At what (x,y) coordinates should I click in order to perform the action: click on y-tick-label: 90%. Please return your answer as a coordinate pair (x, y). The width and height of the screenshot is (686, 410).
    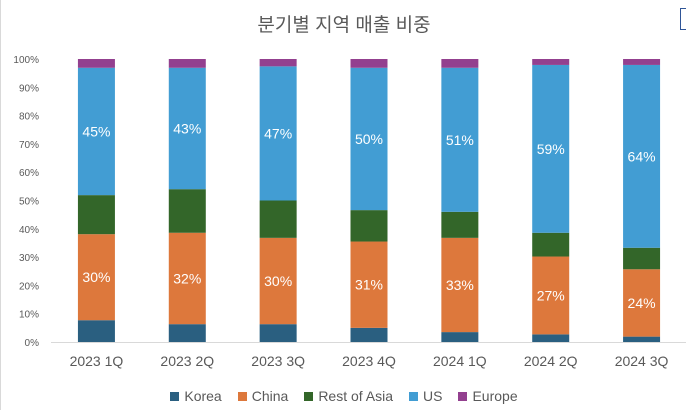
    Looking at the image, I should click on (29, 88).